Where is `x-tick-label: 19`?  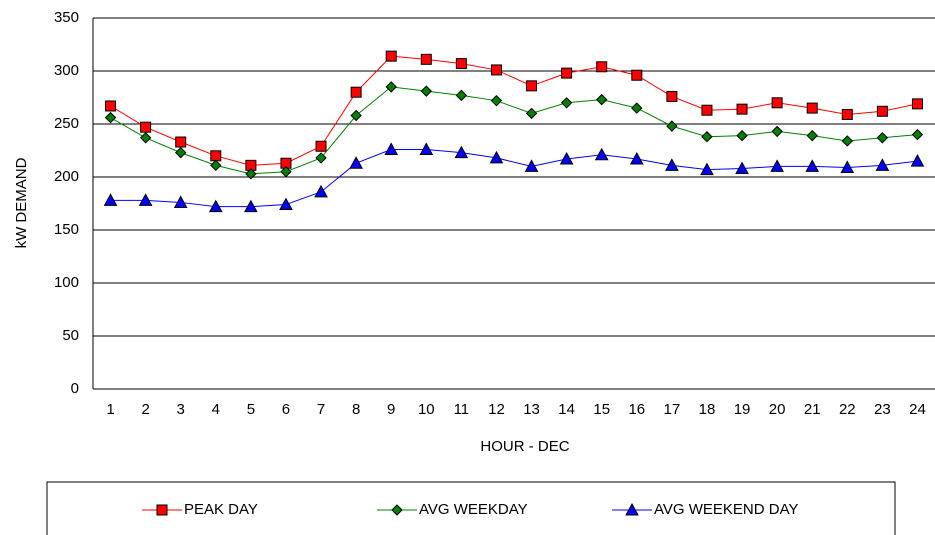
x-tick-label: 19 is located at coordinates (742, 409).